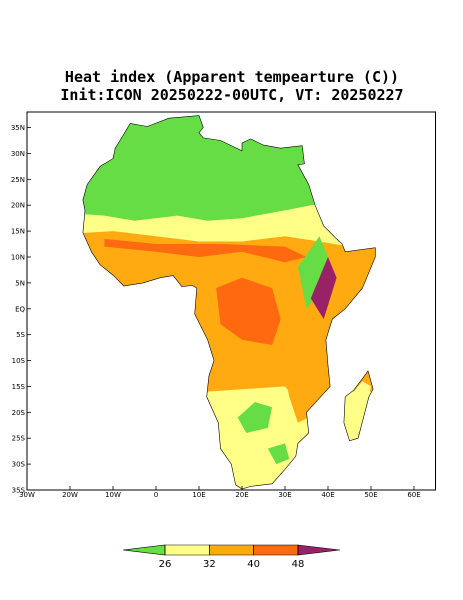  I want to click on colorbar-label: 48, so click(298, 564).